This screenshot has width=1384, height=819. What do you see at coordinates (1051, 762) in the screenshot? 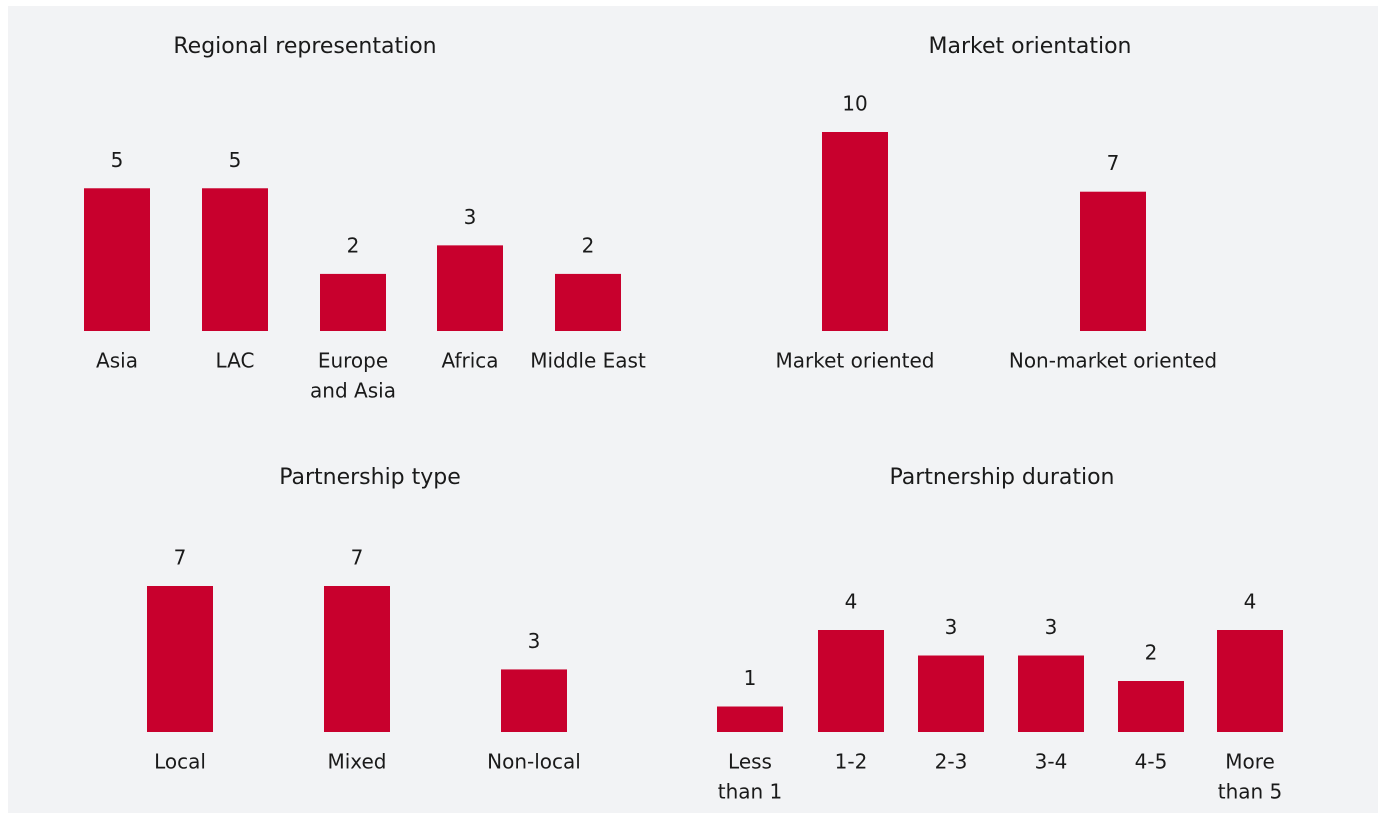
I see `category-label: 3-4` at bounding box center [1051, 762].